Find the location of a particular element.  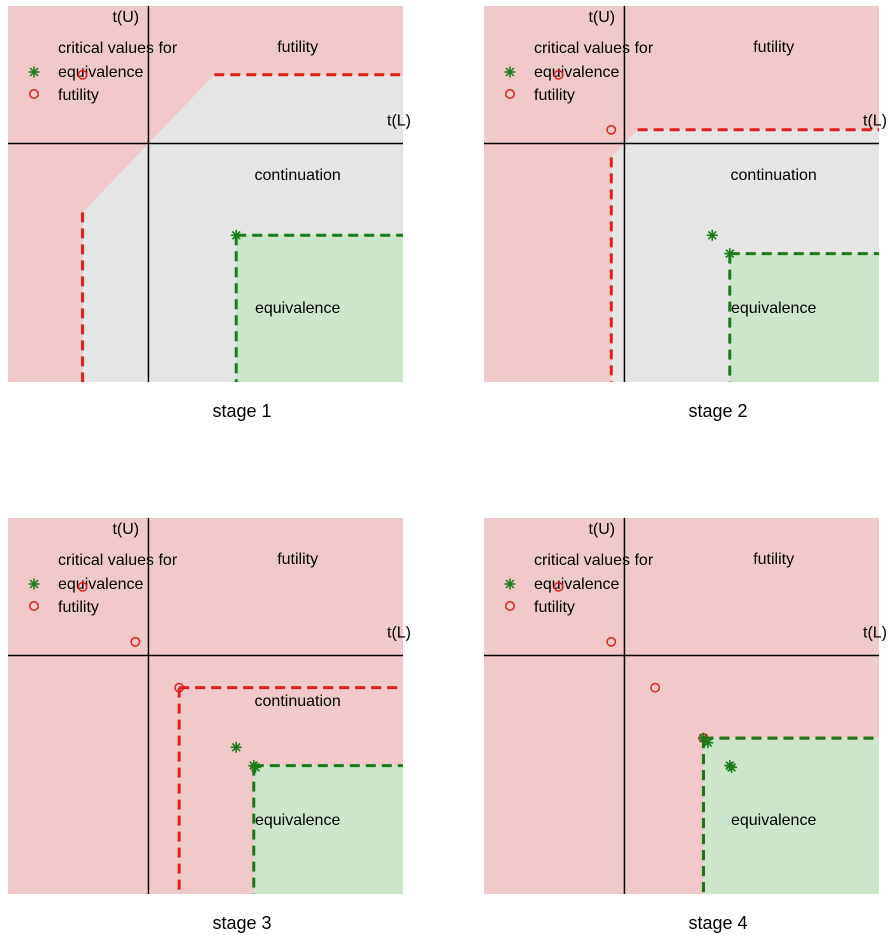

stage-caption: stage 3 is located at coordinates (241, 923).